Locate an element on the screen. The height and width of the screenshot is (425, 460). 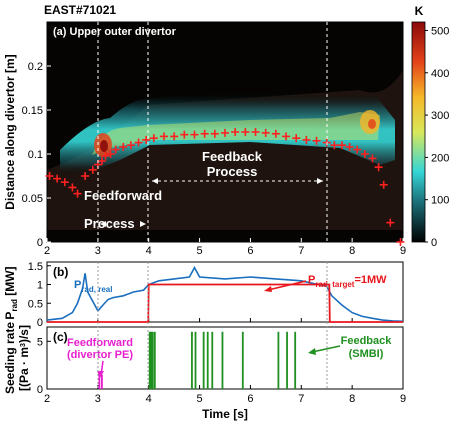
panel-c-x-tick-label: 5 is located at coordinates (200, 399).